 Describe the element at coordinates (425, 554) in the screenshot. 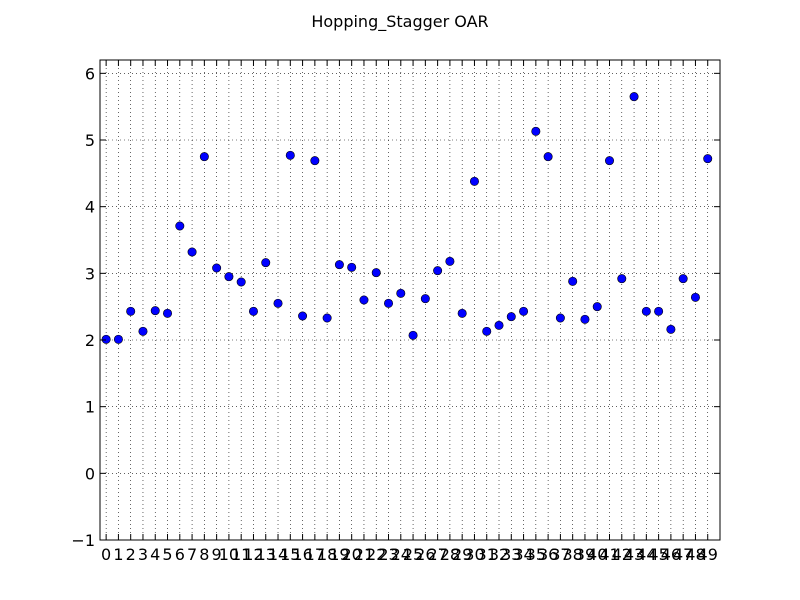

I see `x-tick-label: 26` at that location.